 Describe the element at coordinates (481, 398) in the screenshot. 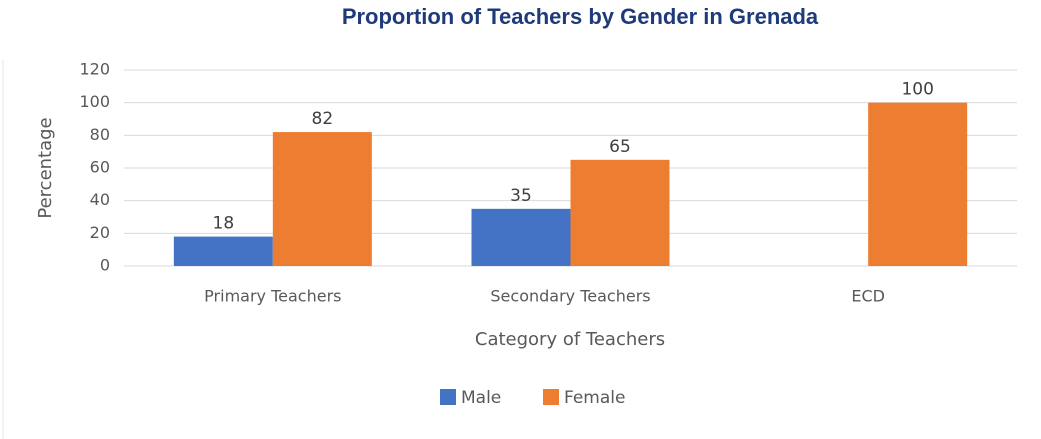

I see `legend-label: Male` at that location.